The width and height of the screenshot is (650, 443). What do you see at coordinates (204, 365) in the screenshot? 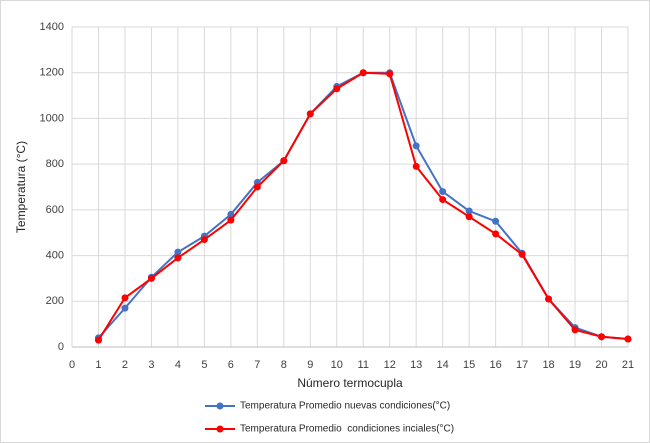
I see `x-tick-label: 5` at bounding box center [204, 365].